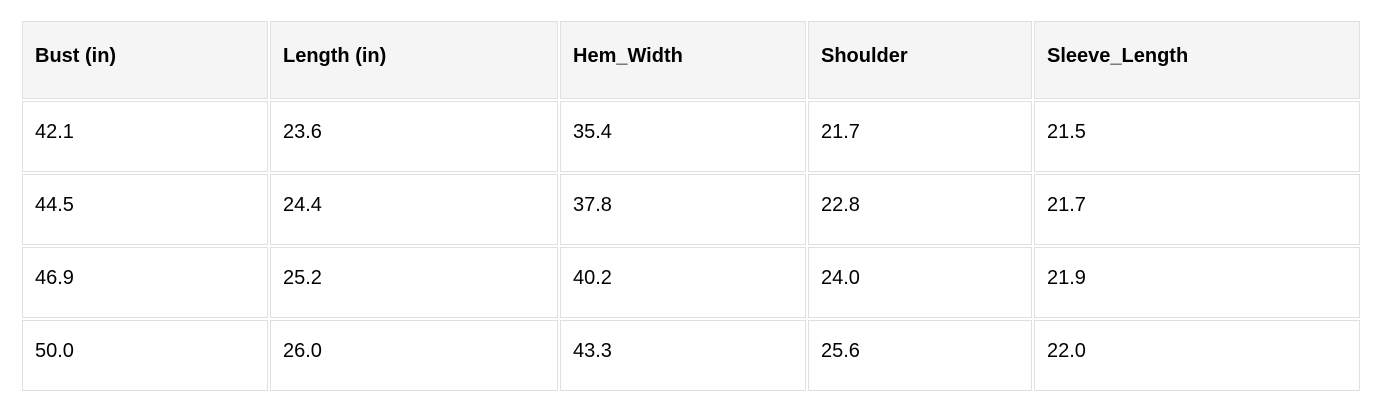 This screenshot has height=413, width=1381. I want to click on table-cell: 24.0, so click(920, 282).